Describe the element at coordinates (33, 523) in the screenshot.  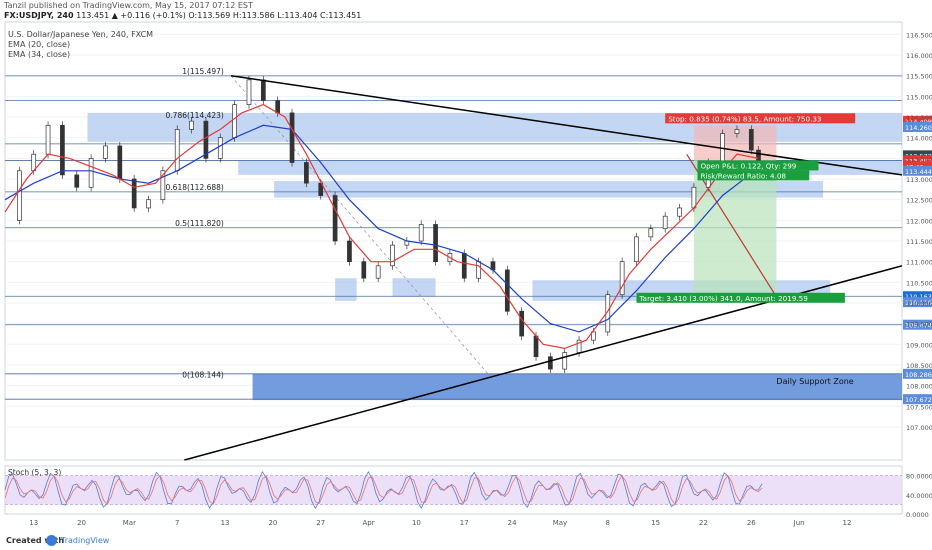
I see `x-tick-label: 13` at that location.